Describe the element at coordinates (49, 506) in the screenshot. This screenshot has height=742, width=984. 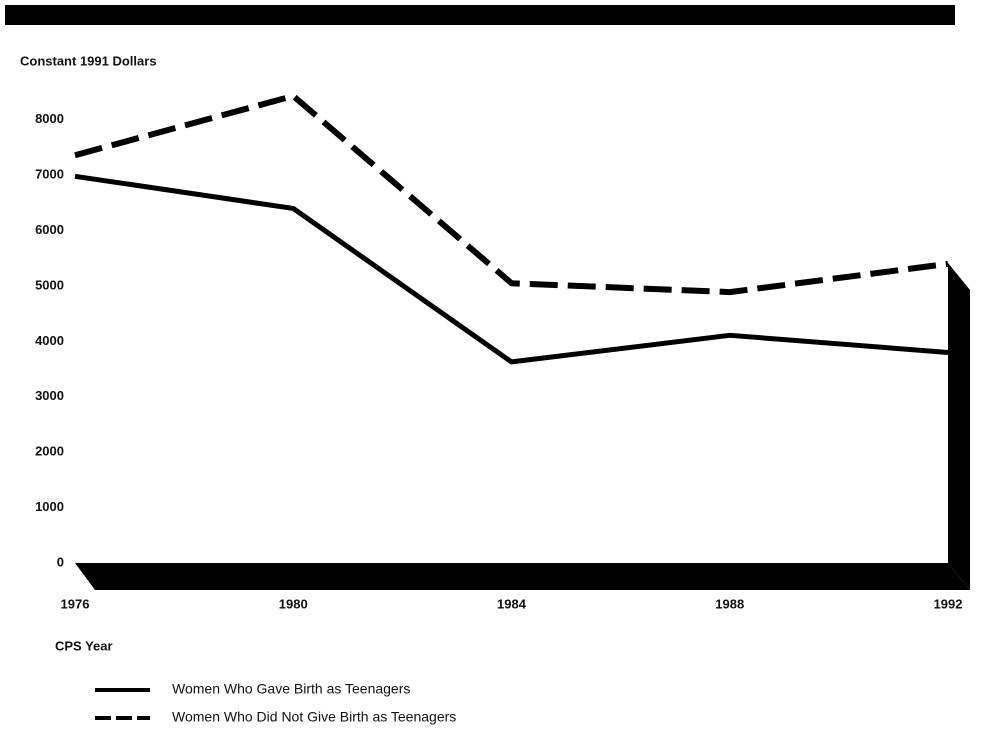
I see `y-tick-label: 1000` at that location.